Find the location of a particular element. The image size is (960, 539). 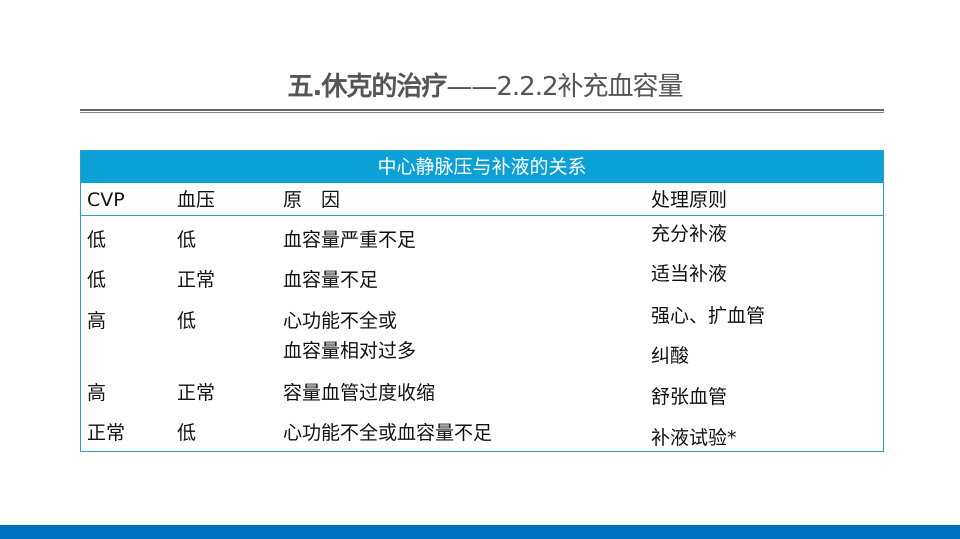

slide-title: 五.休克的治疗——2.2.2补充血容量 is located at coordinates (480, 84).